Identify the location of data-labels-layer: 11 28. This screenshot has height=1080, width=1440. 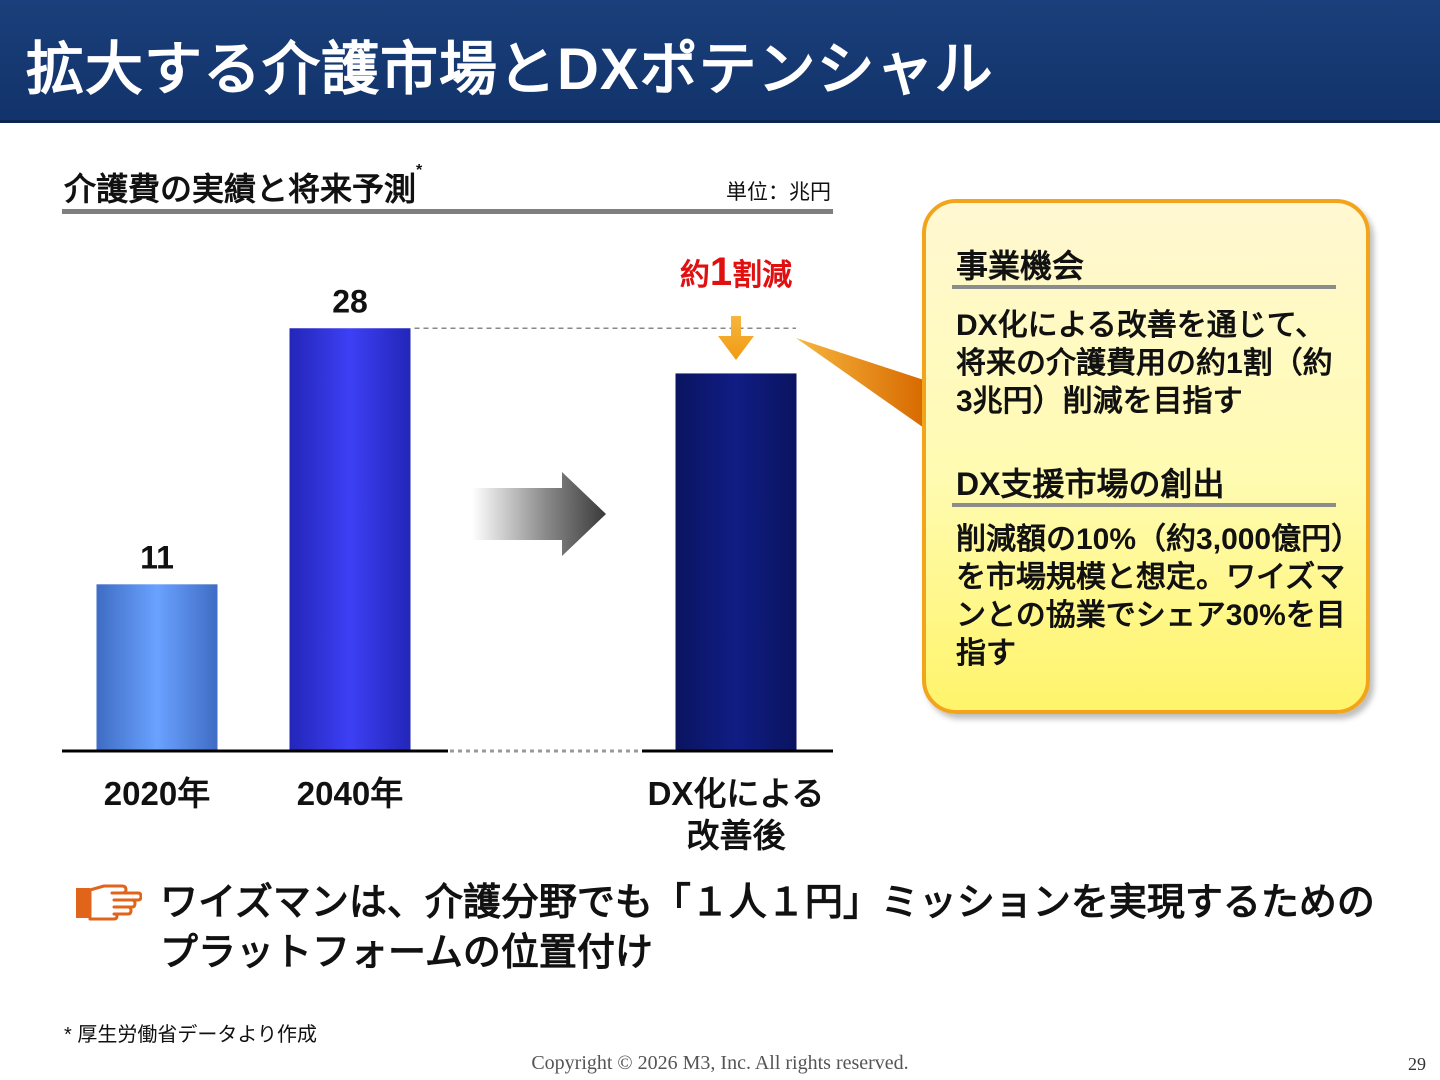
(254, 429).